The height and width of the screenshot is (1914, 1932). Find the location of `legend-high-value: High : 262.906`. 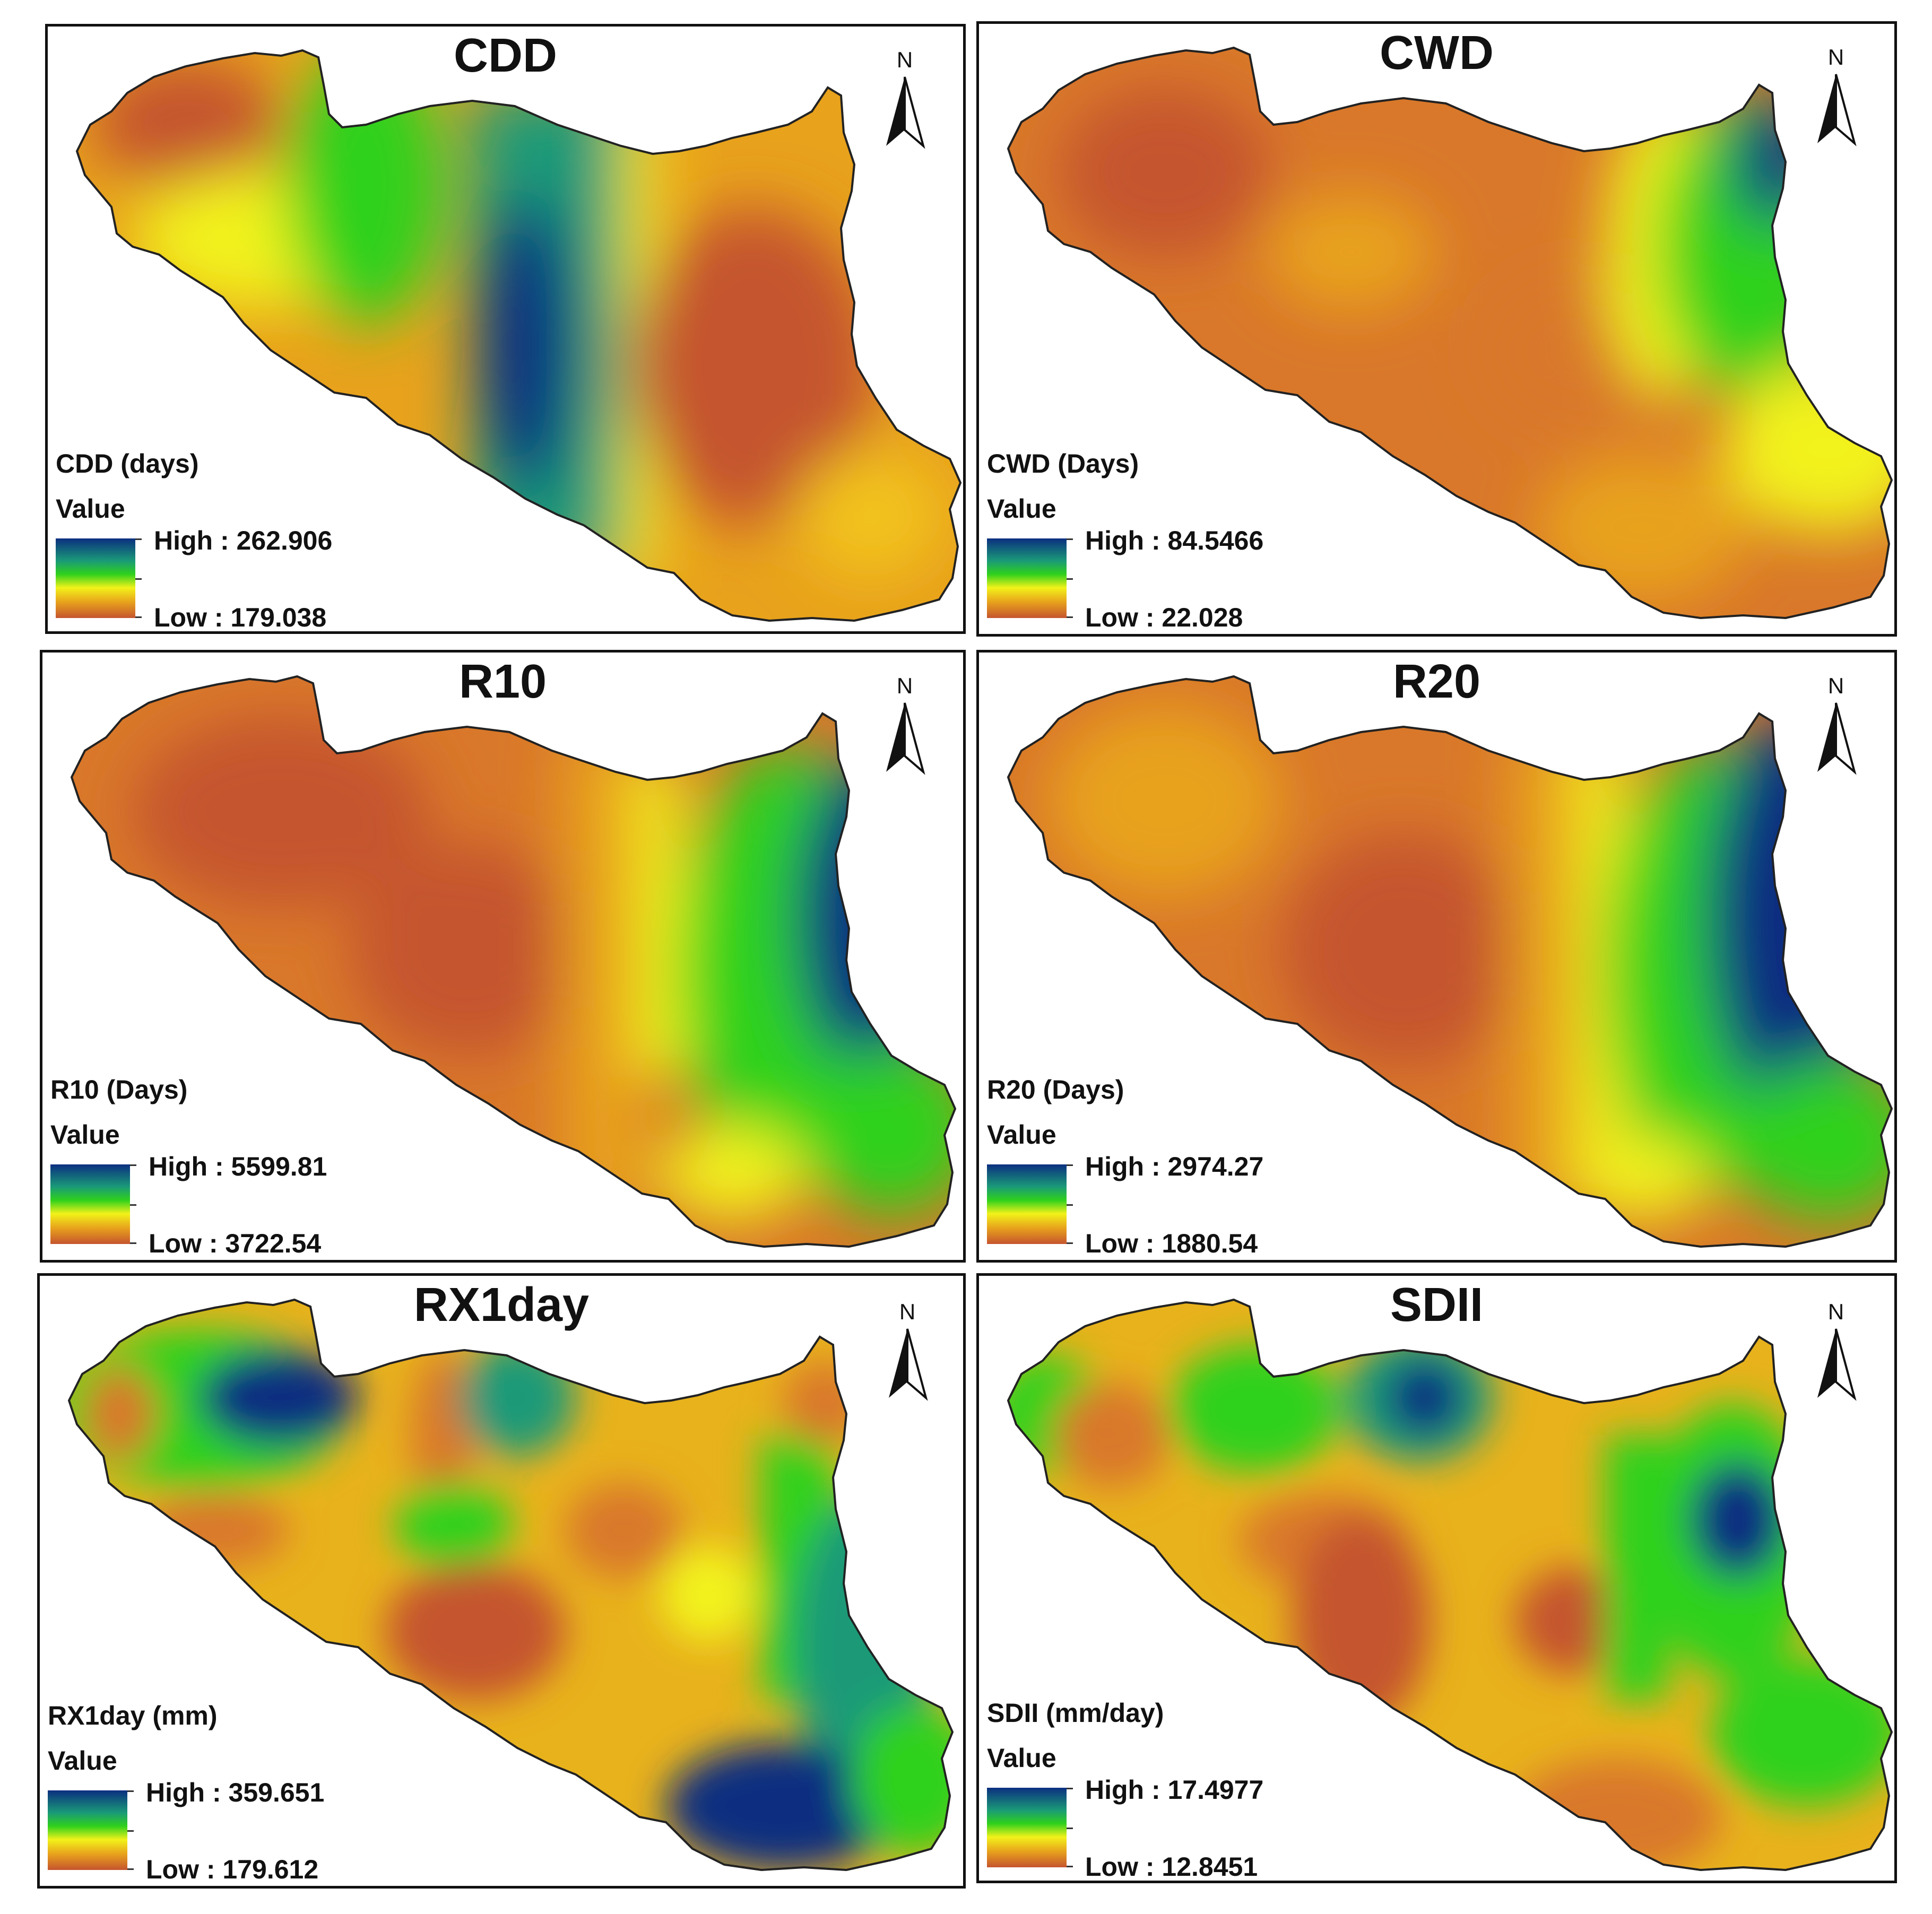

legend-high-value: High : 262.906 is located at coordinates (243, 540).